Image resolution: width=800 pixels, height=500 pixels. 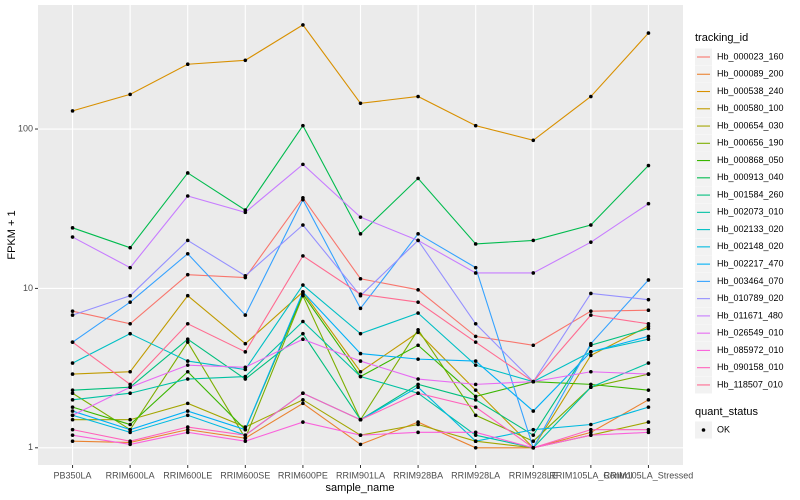 I want to click on legend-label: Hb_090158_010, so click(x=750, y=367).